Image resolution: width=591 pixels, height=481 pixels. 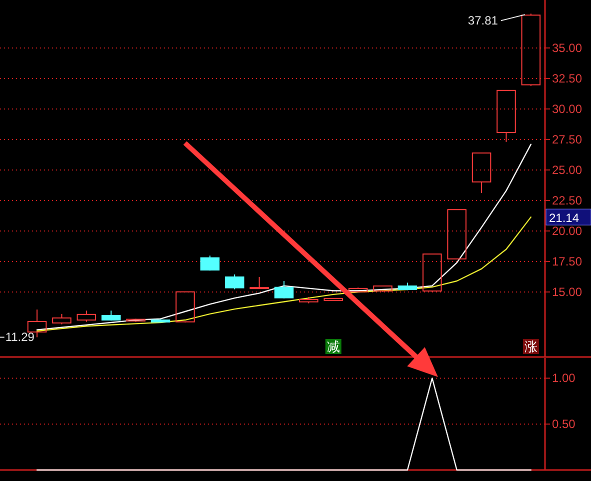 What do you see at coordinates (567, 47) in the screenshot?
I see `y-tick-label: 35.00` at bounding box center [567, 47].